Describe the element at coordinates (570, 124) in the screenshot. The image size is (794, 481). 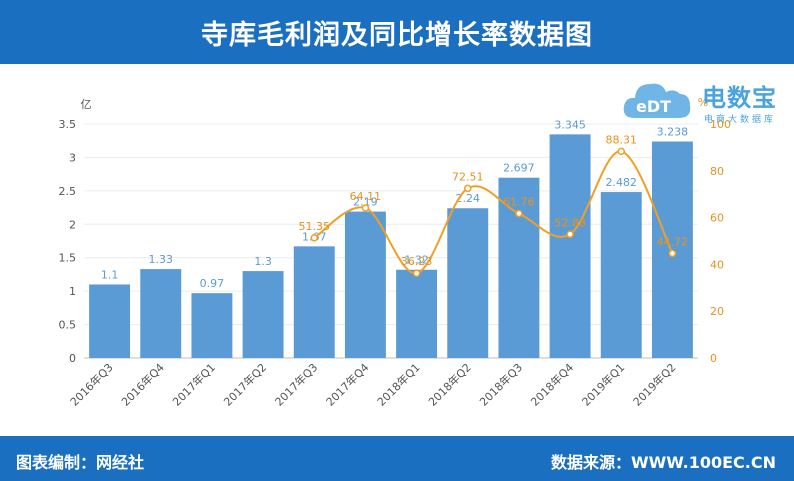
I see `bar-value-label: 3.345` at that location.